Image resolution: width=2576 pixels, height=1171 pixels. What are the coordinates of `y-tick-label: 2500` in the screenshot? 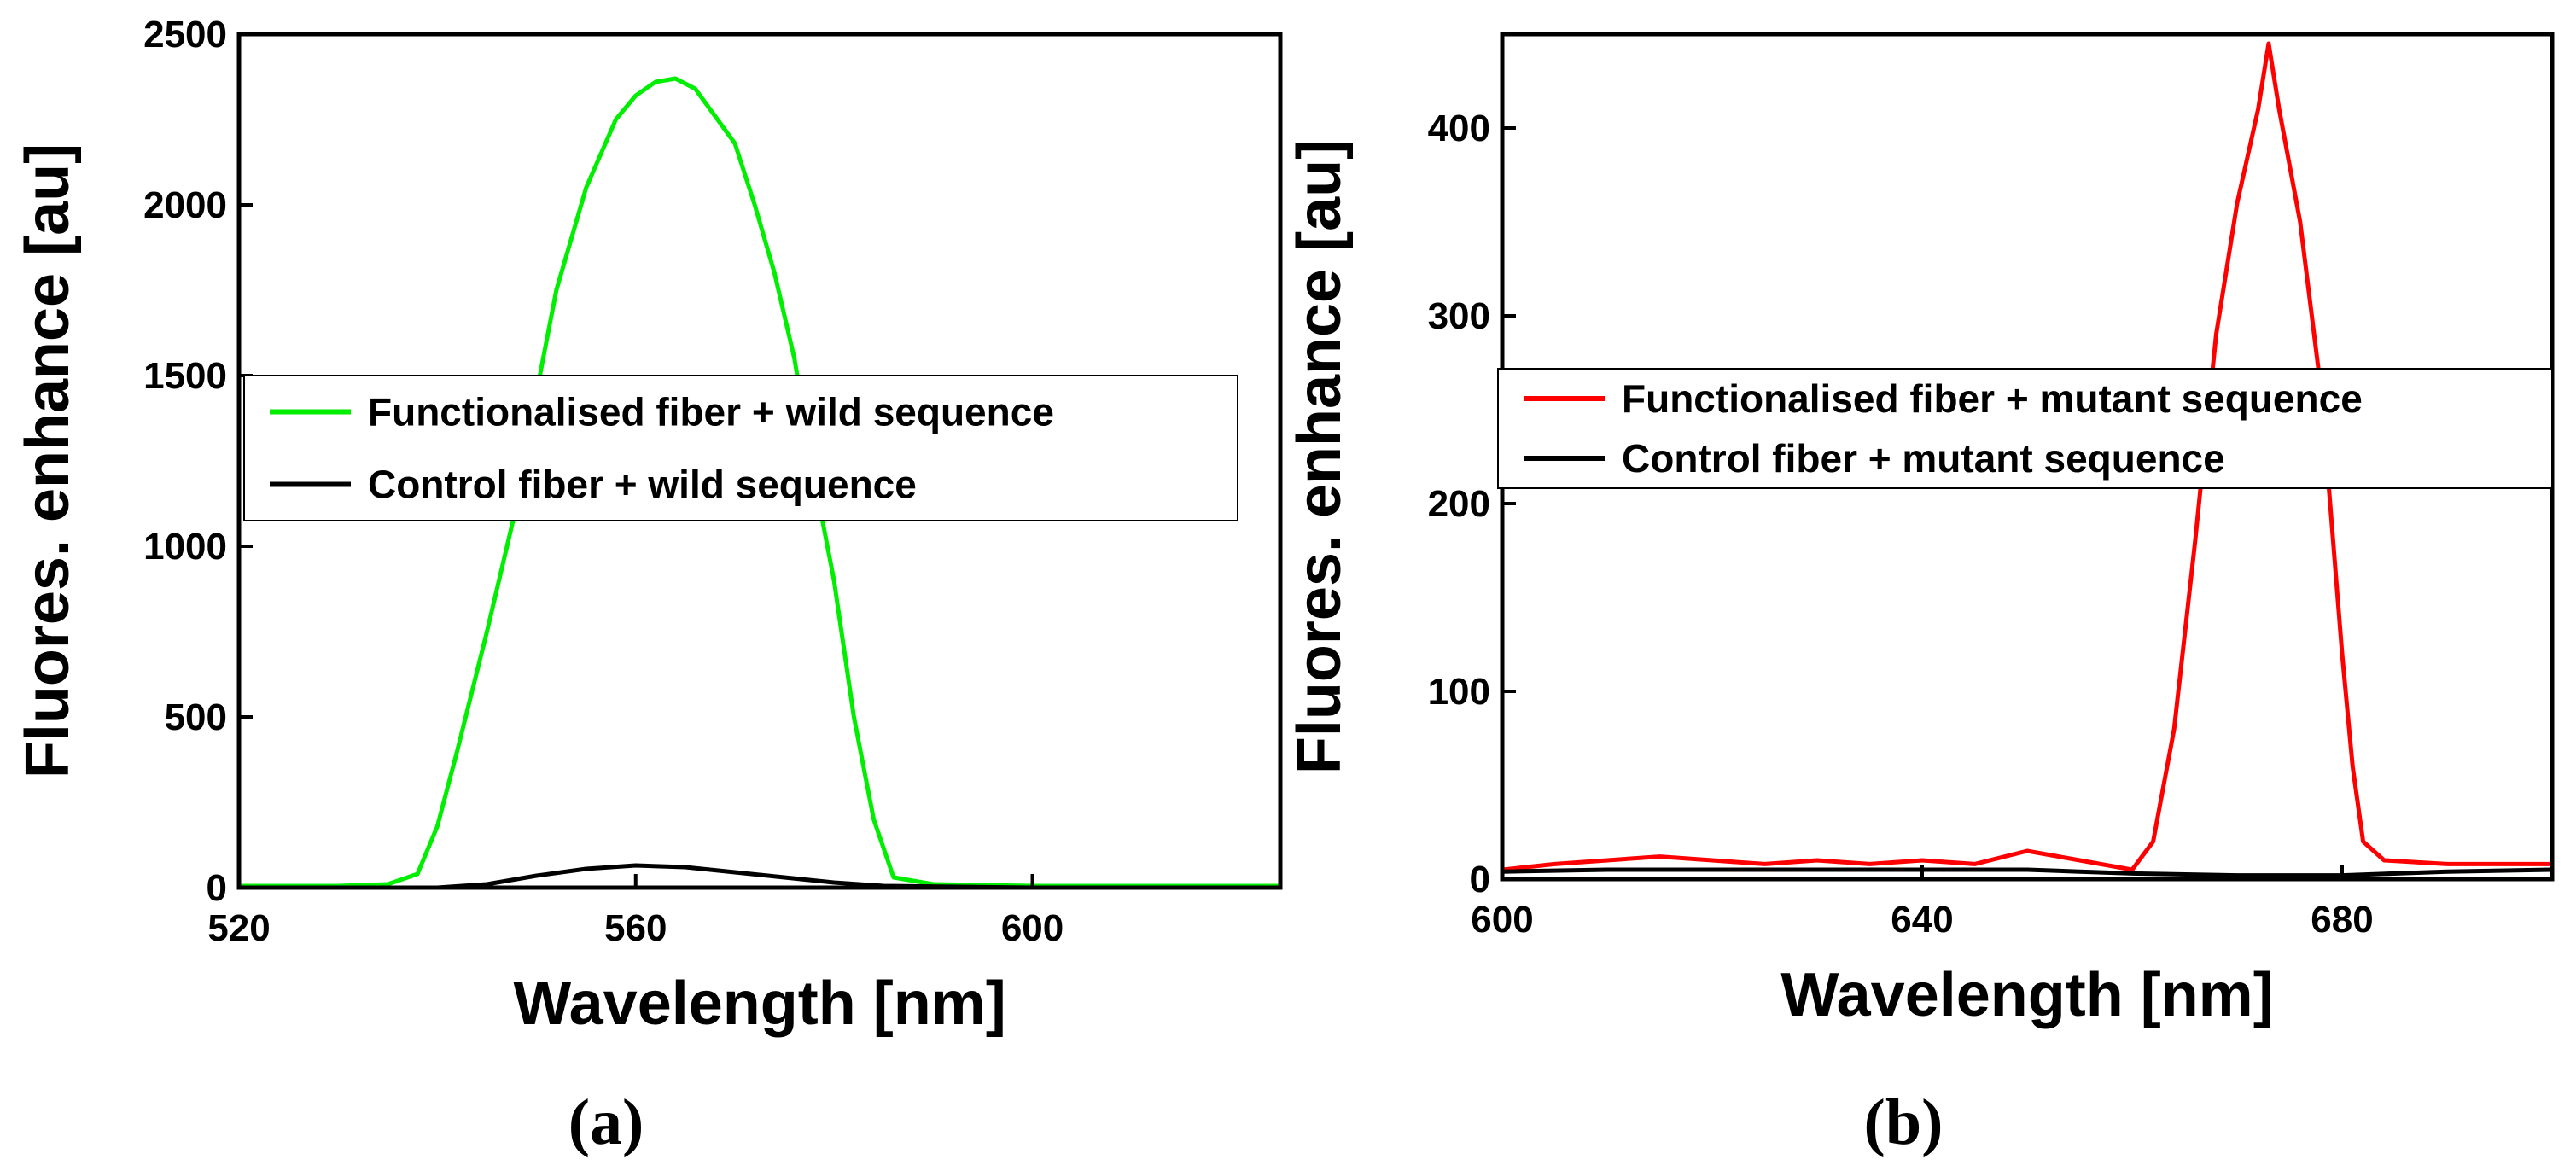 It's located at (185, 34).